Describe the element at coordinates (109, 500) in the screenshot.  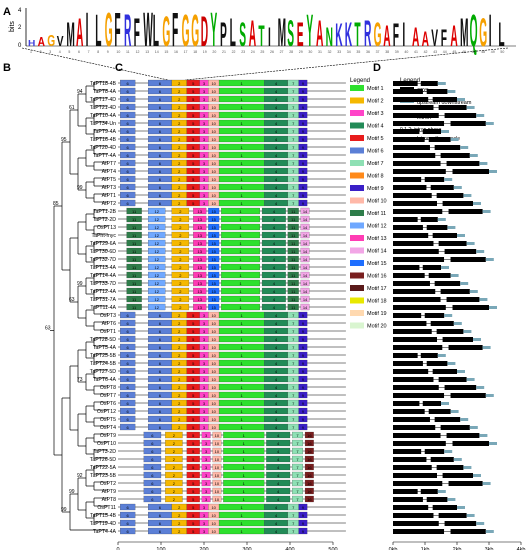
I see `gene-label: AtPT8` at that location.